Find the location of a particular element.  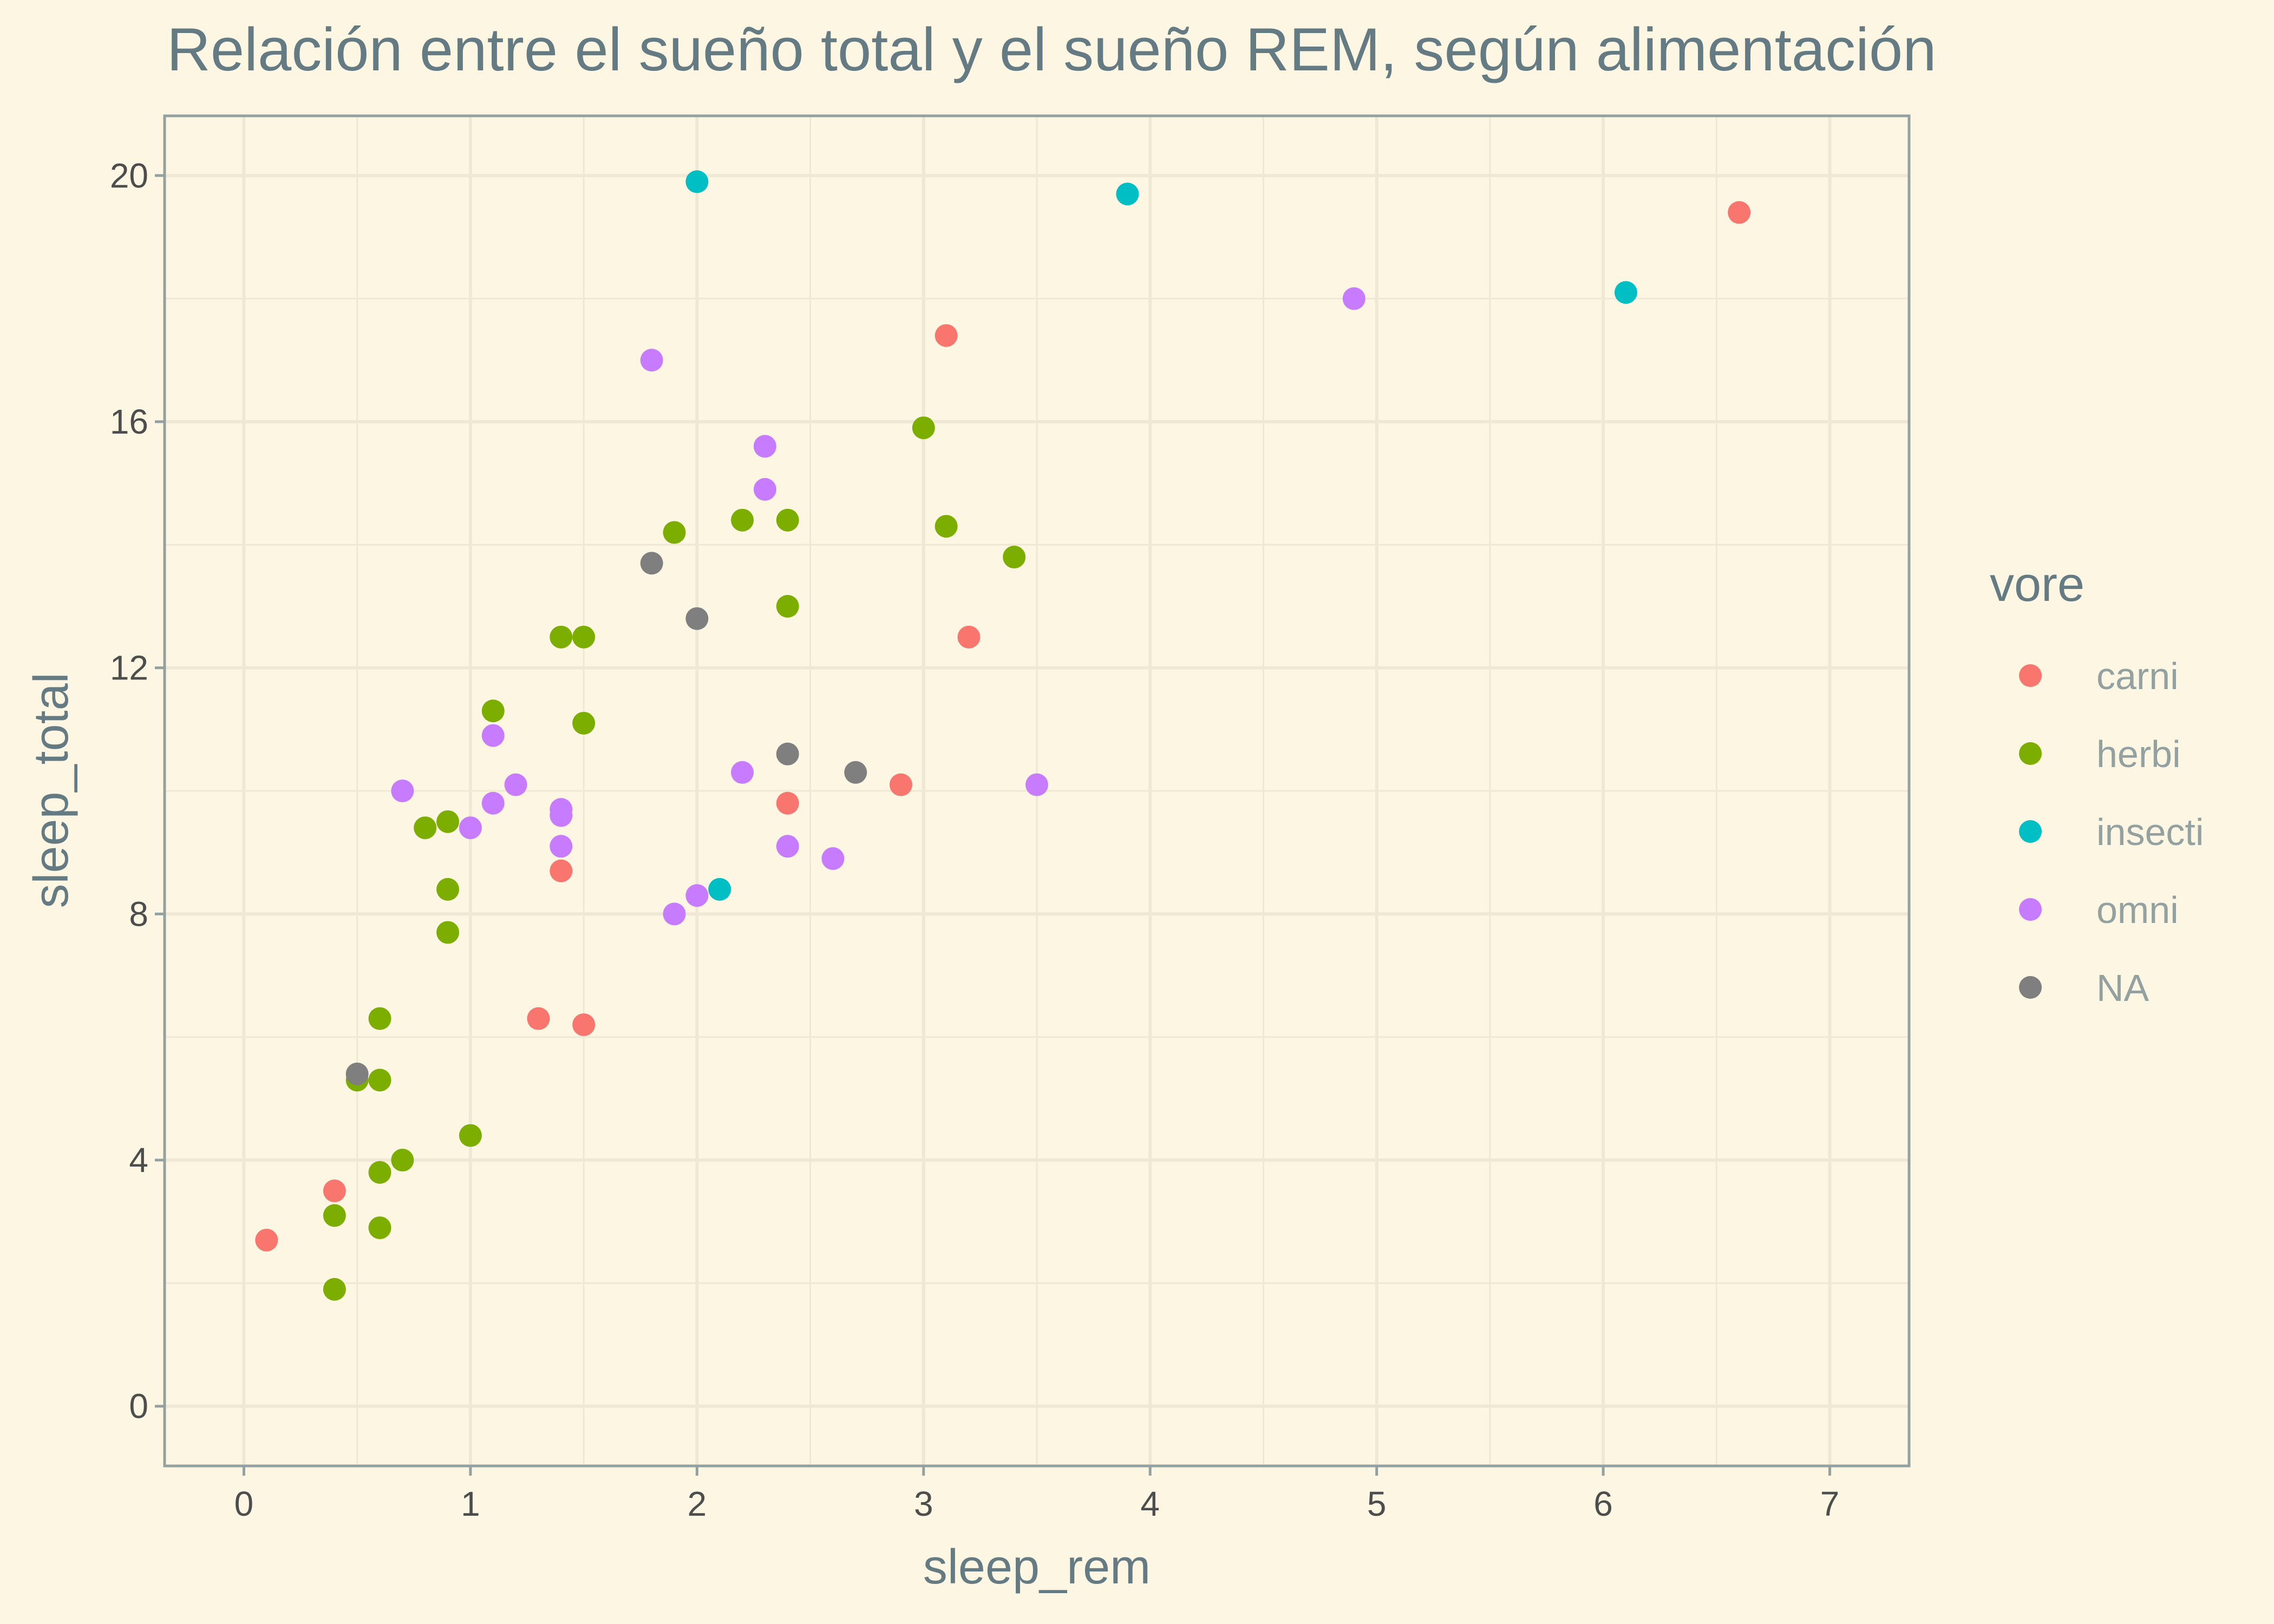

x-tick-labels: 0 1 2 3 4 5 6 7 is located at coordinates (1037, 1503).